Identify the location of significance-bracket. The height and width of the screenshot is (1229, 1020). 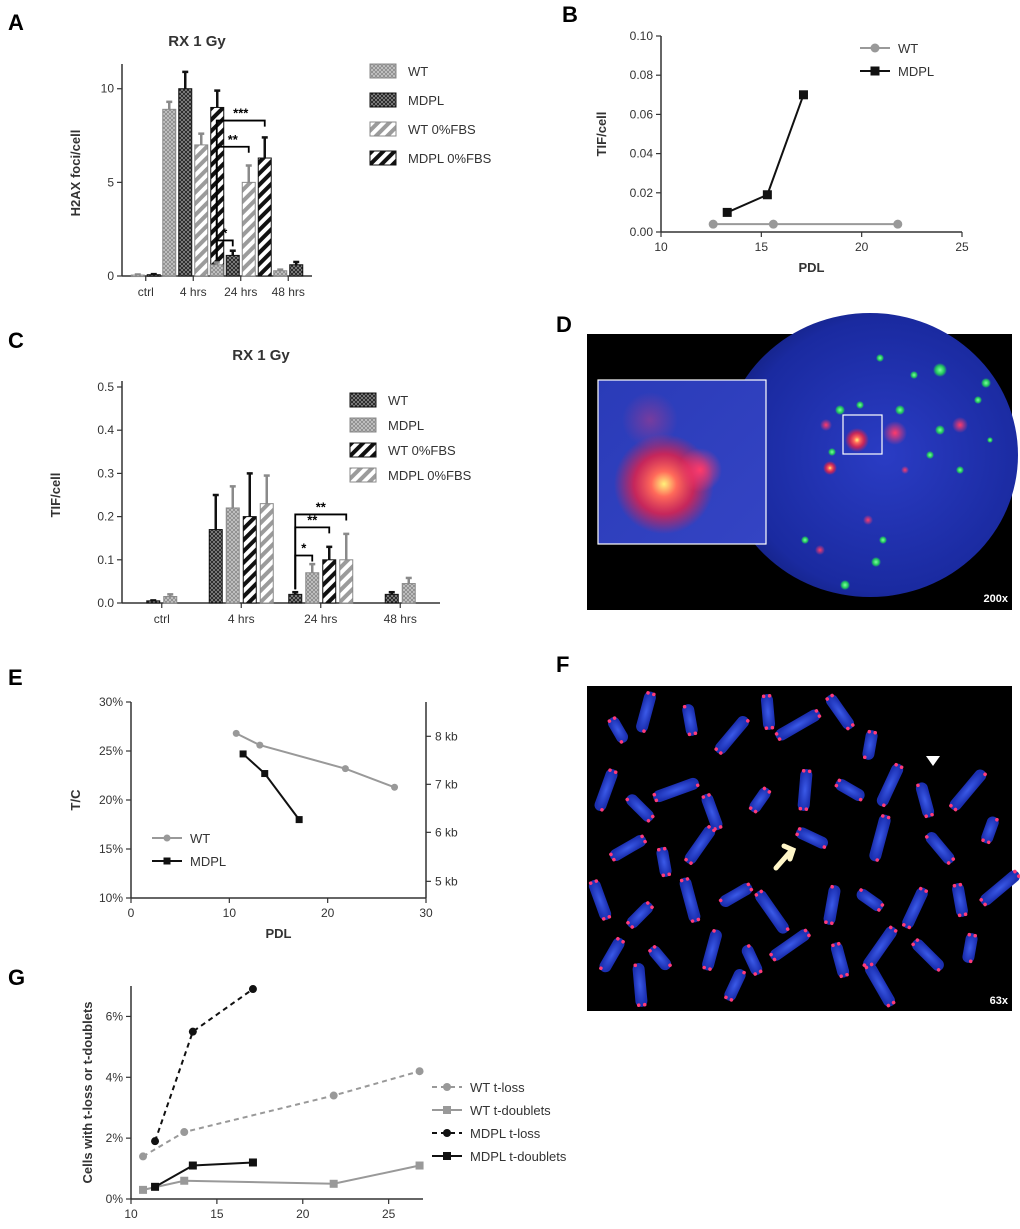
(321, 551).